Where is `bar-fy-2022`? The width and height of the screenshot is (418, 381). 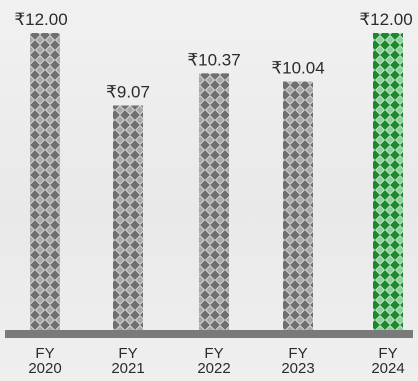
bar-fy-2022 is located at coordinates (214, 201).